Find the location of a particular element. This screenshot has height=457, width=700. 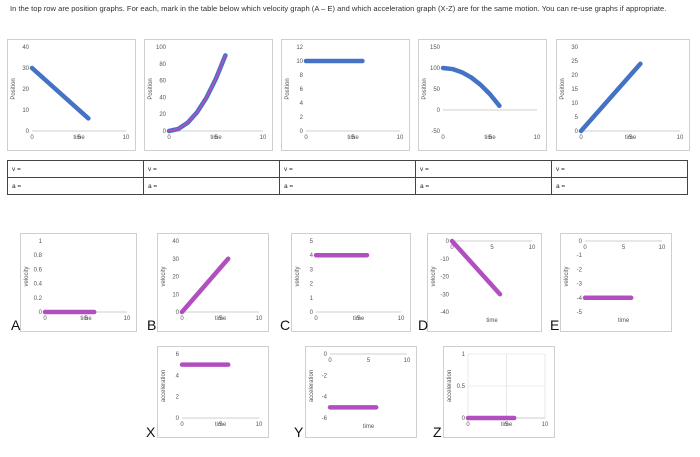

chart-svg: 0 5 10 15 20 25 30 0 5 10 time Position is located at coordinates (622, 93).